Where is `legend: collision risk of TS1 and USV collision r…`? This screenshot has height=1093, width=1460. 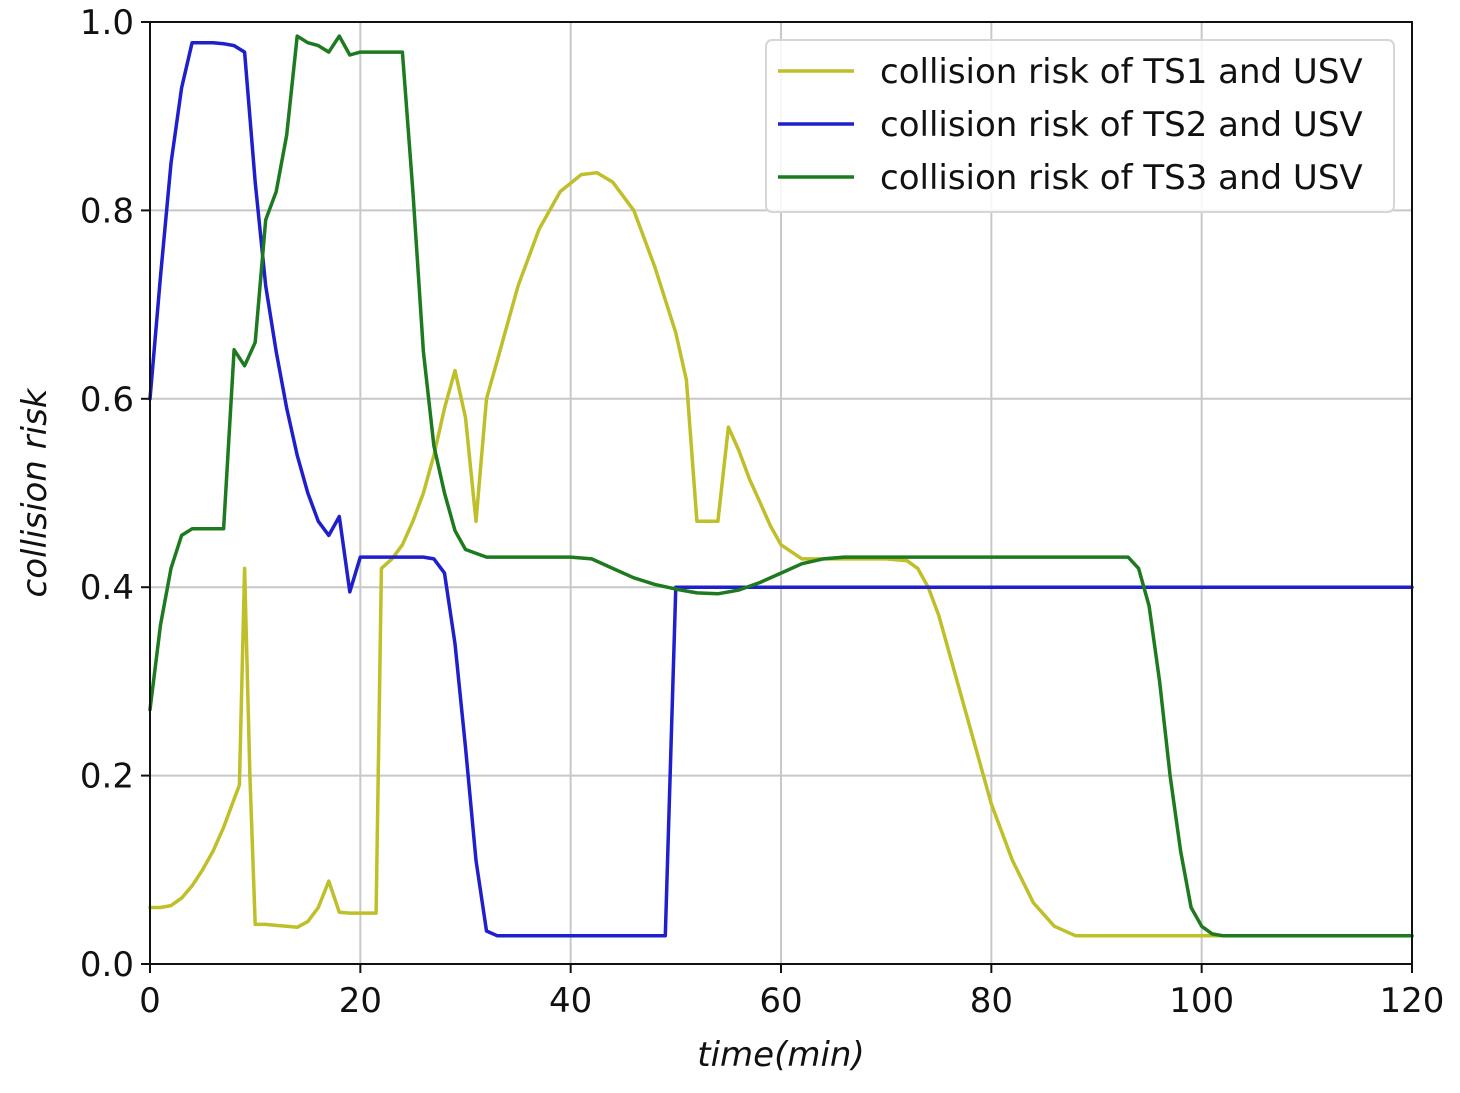
legend: collision risk of TS1 and USV collision r… is located at coordinates (1080, 126).